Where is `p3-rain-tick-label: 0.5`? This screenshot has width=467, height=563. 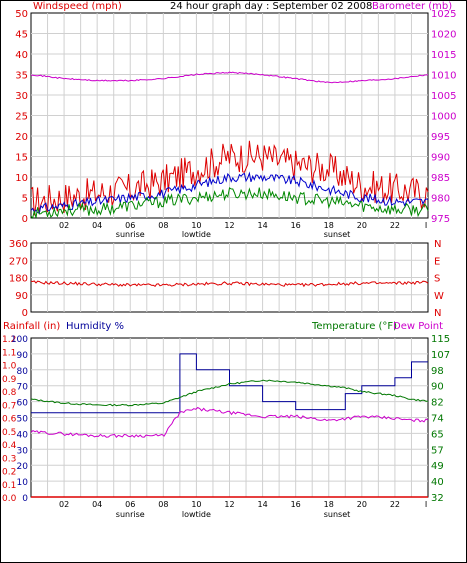 p3-rain-tick-label: 0.5 is located at coordinates (9, 433).